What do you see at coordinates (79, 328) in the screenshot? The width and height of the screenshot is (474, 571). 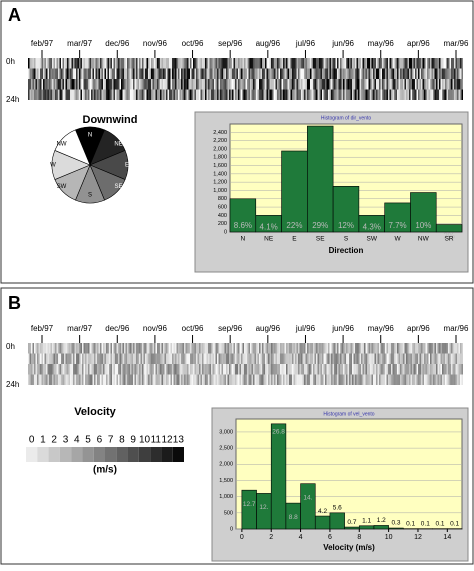 I see `timeline-label: mar/97` at bounding box center [79, 328].